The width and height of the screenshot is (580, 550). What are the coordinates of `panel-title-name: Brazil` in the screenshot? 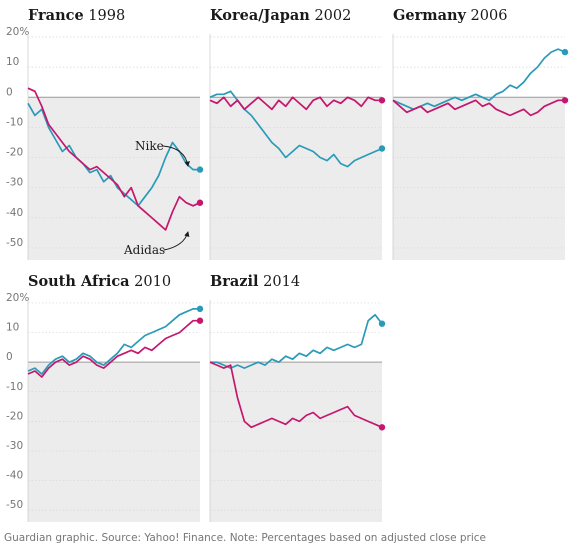 It's located at (234, 281).